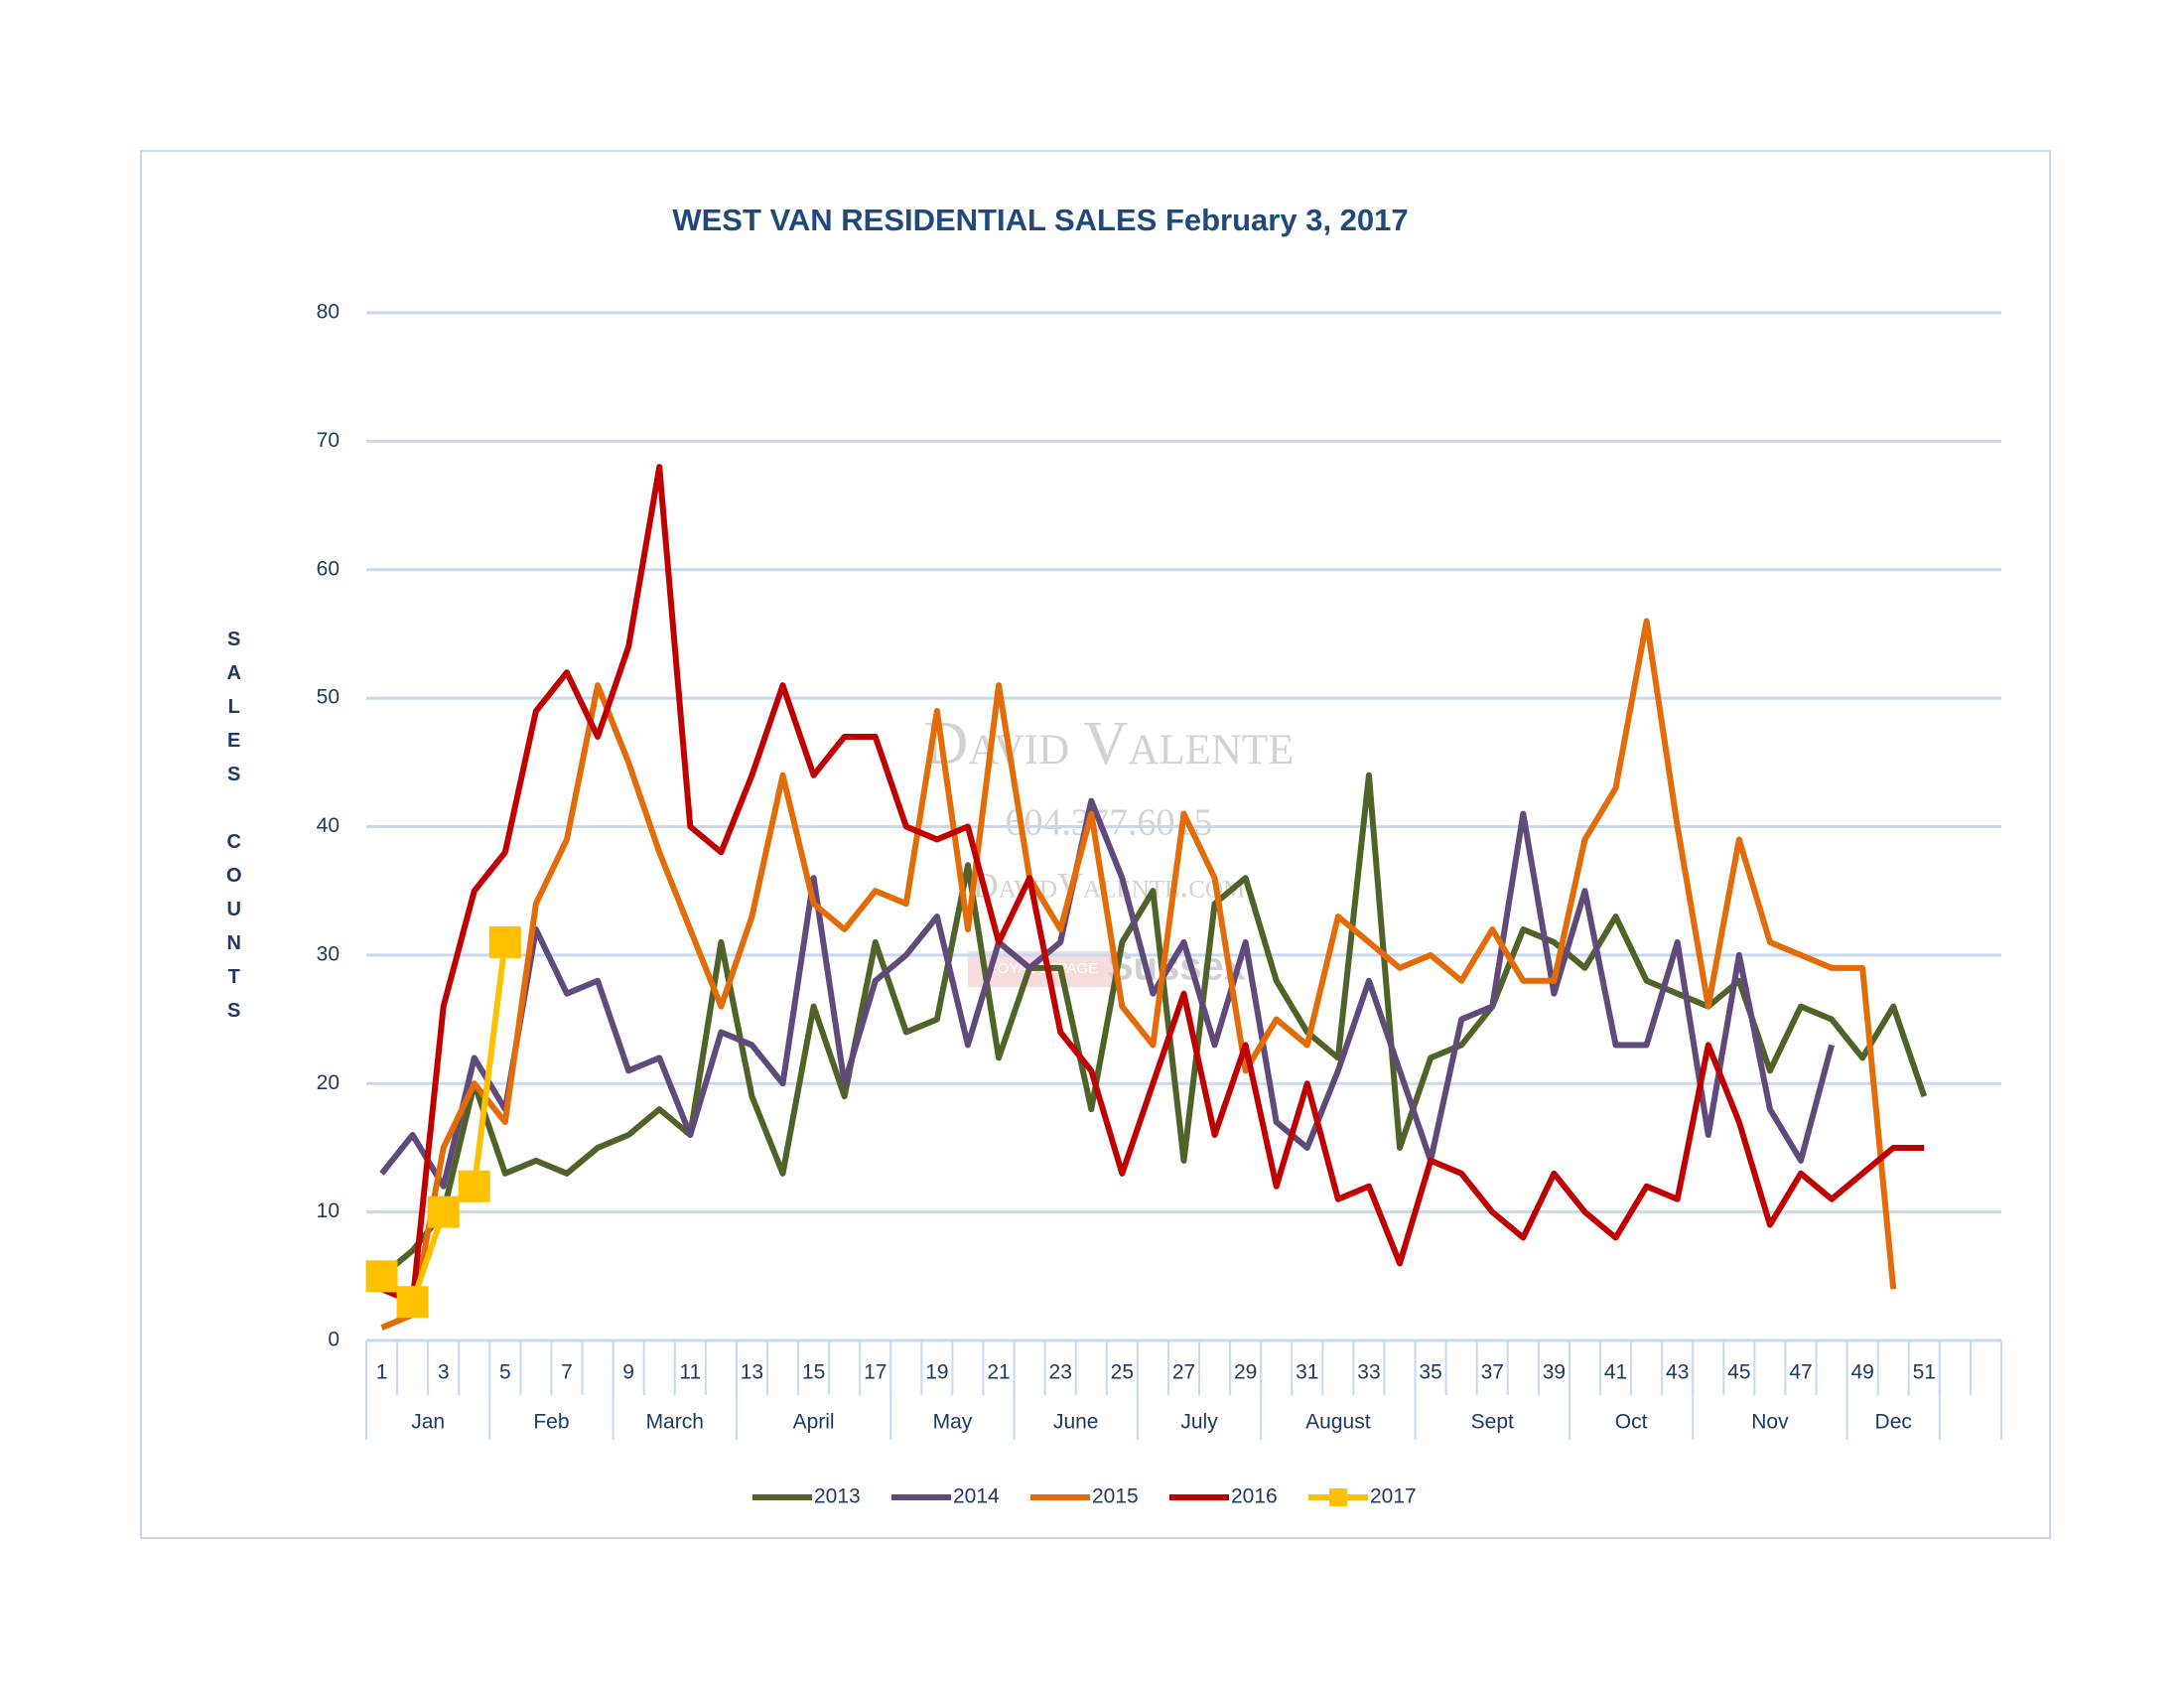  What do you see at coordinates (328, 312) in the screenshot?
I see `y-tick-label: 80` at bounding box center [328, 312].